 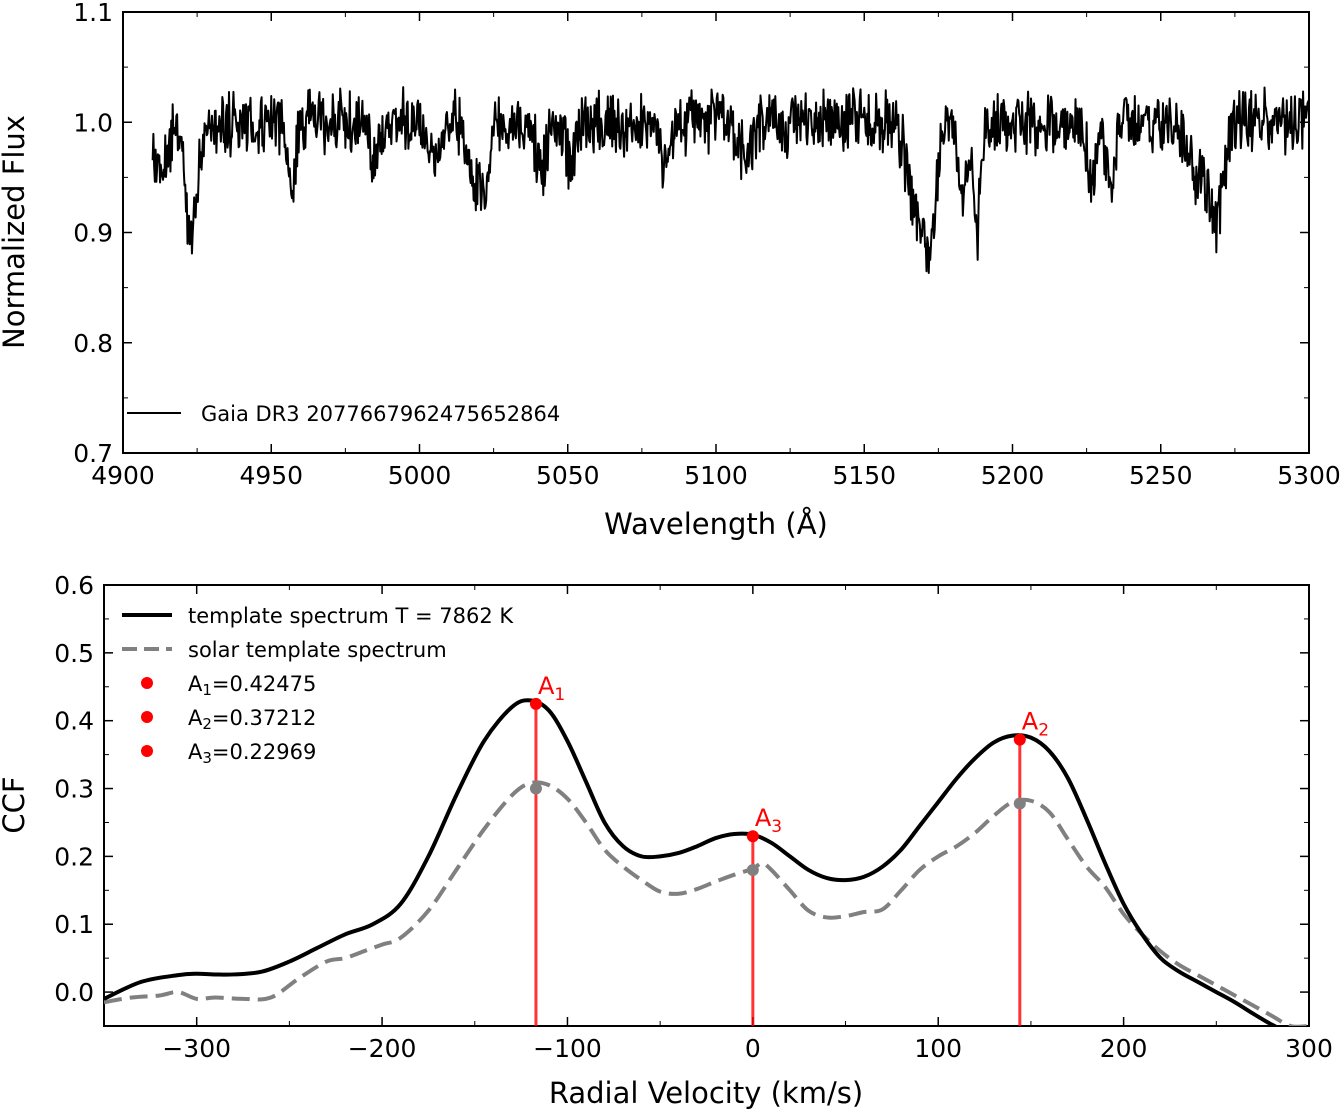 I want to click on spectrum-x-tick-label: 5050, so click(x=568, y=475).